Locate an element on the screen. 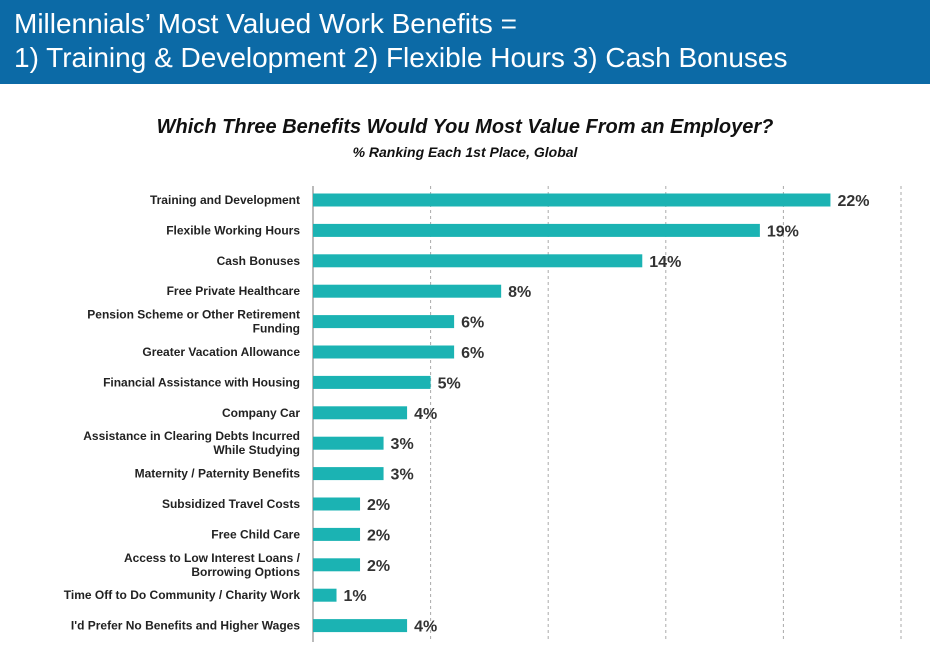  category-label: Company Car is located at coordinates (261, 413).